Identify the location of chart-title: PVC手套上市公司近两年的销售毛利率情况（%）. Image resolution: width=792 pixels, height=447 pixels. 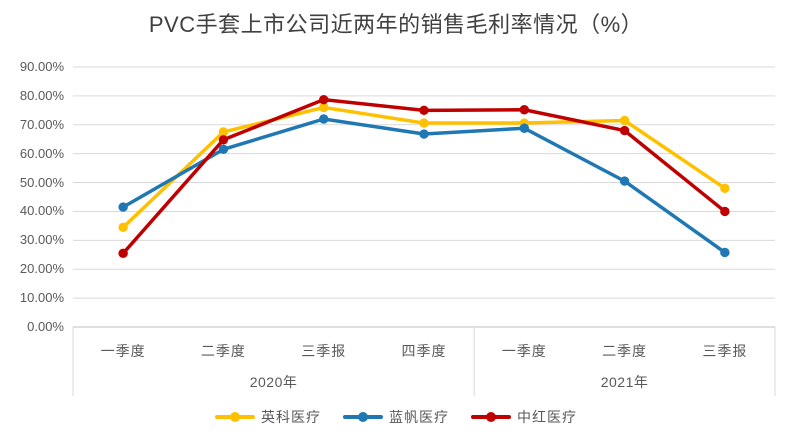
(396, 24).